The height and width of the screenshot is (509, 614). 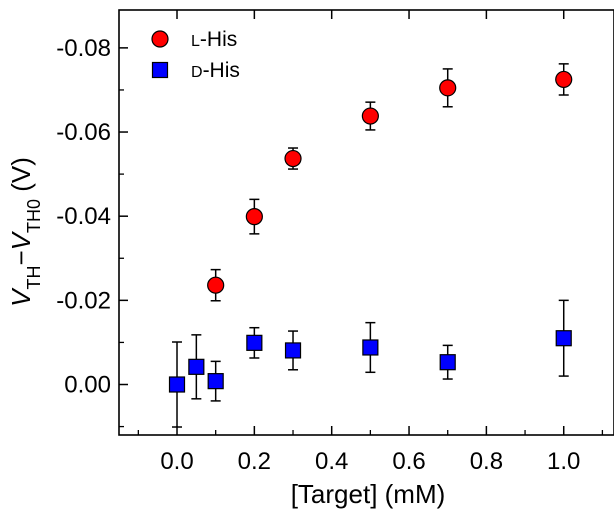 What do you see at coordinates (486, 461) in the screenshot?
I see `x-tick-label: 0.8` at bounding box center [486, 461].